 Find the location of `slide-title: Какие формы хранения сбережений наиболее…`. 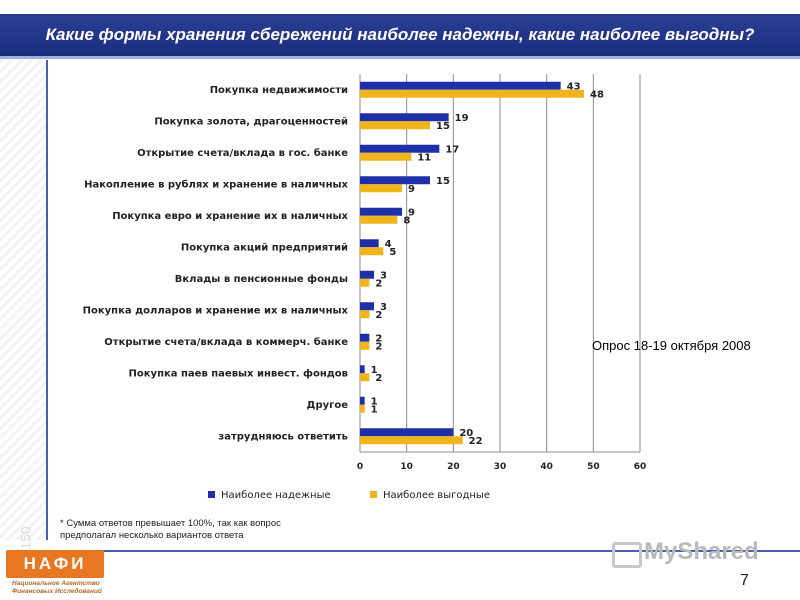

slide-title: Какие формы хранения сбережений наиболее… is located at coordinates (400, 36).